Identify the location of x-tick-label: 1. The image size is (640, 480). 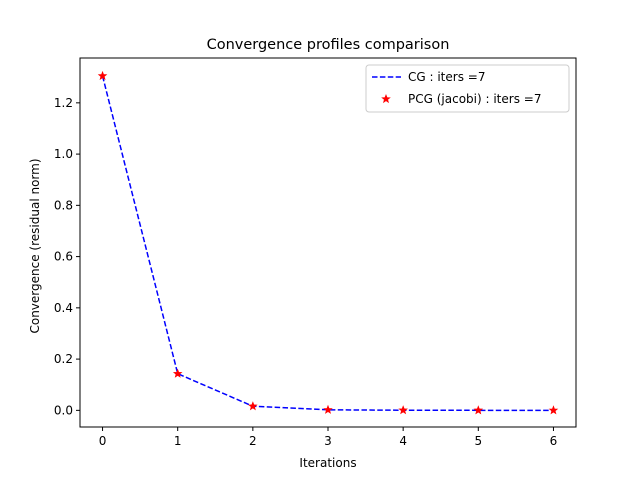
(178, 441).